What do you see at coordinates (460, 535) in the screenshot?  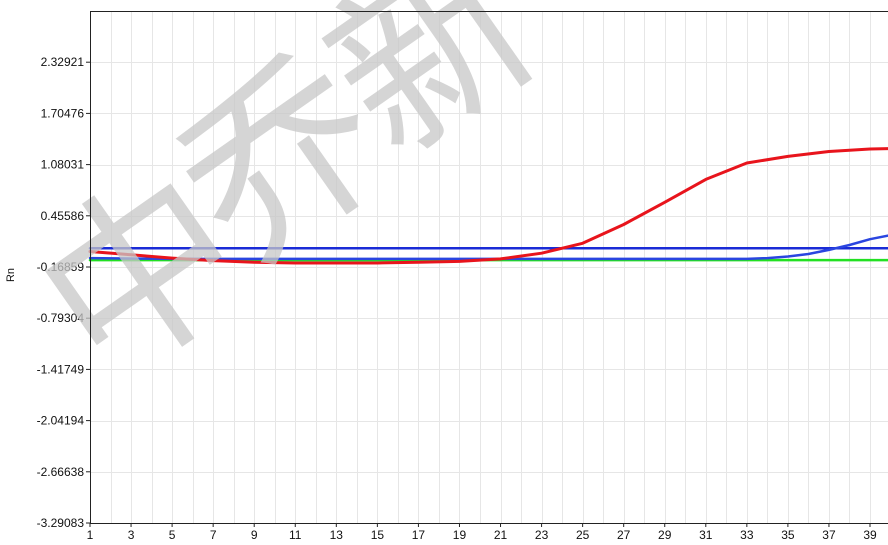 I see `x-tick-label: 19` at bounding box center [460, 535].